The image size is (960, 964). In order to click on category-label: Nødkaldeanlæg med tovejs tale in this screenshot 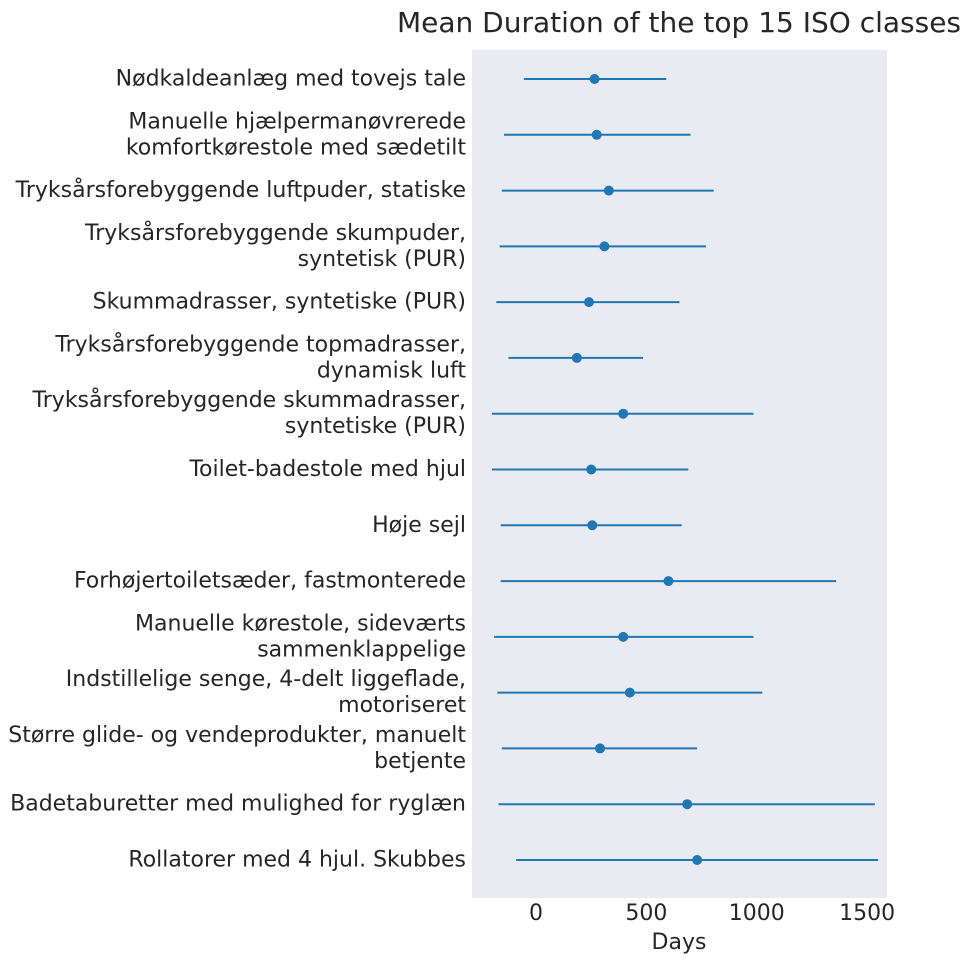, I will do `click(291, 79)`.